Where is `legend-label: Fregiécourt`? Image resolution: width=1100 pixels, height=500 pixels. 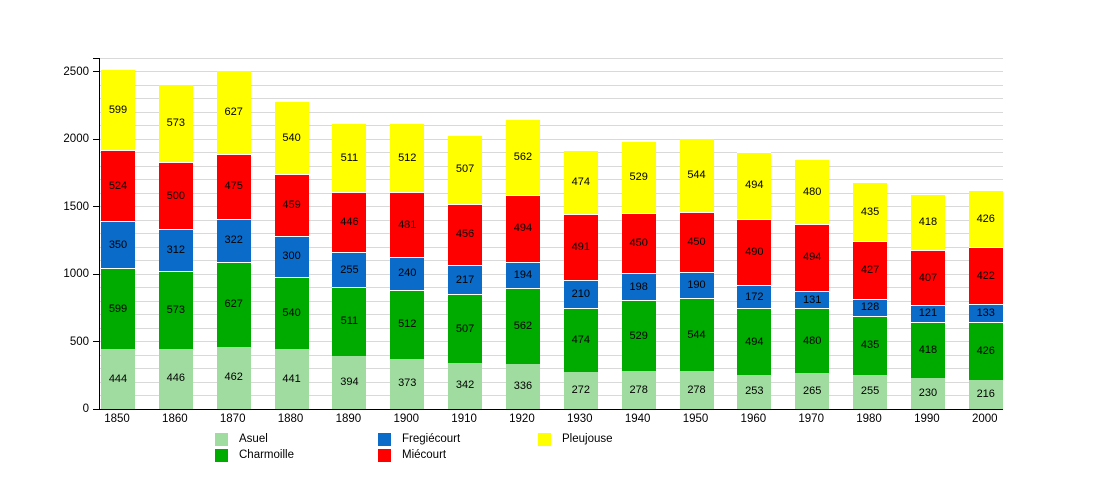 legend-label: Fregiécourt is located at coordinates (431, 439).